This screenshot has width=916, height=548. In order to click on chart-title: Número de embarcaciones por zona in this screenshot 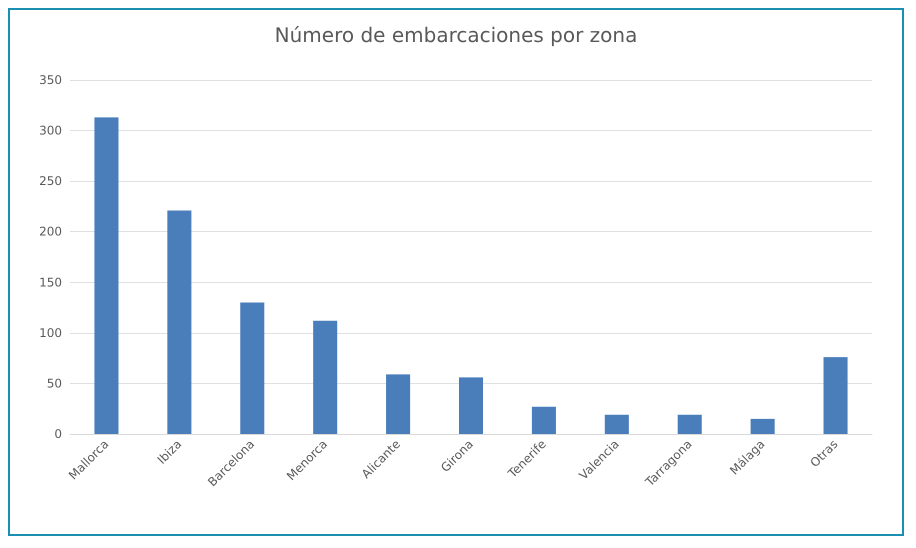, I will do `click(456, 35)`.